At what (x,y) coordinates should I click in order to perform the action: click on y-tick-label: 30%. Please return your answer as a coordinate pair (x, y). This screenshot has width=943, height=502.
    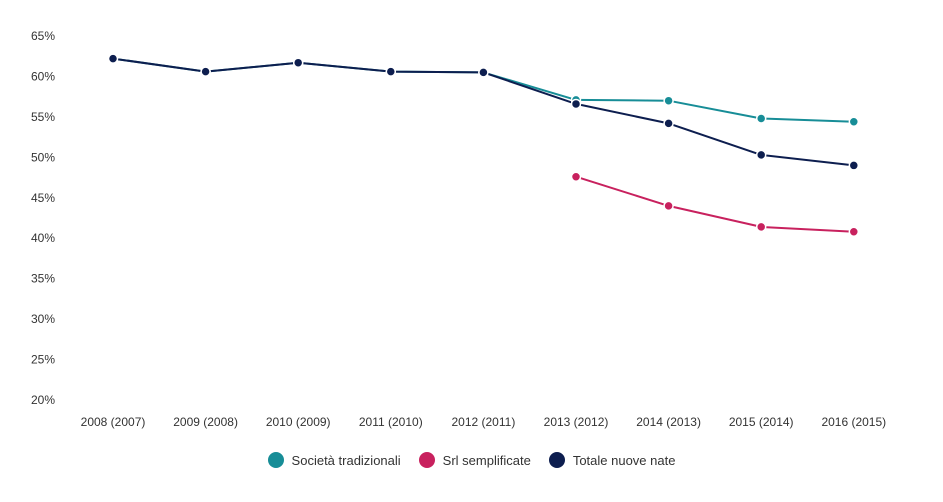
    Looking at the image, I should click on (43, 319).